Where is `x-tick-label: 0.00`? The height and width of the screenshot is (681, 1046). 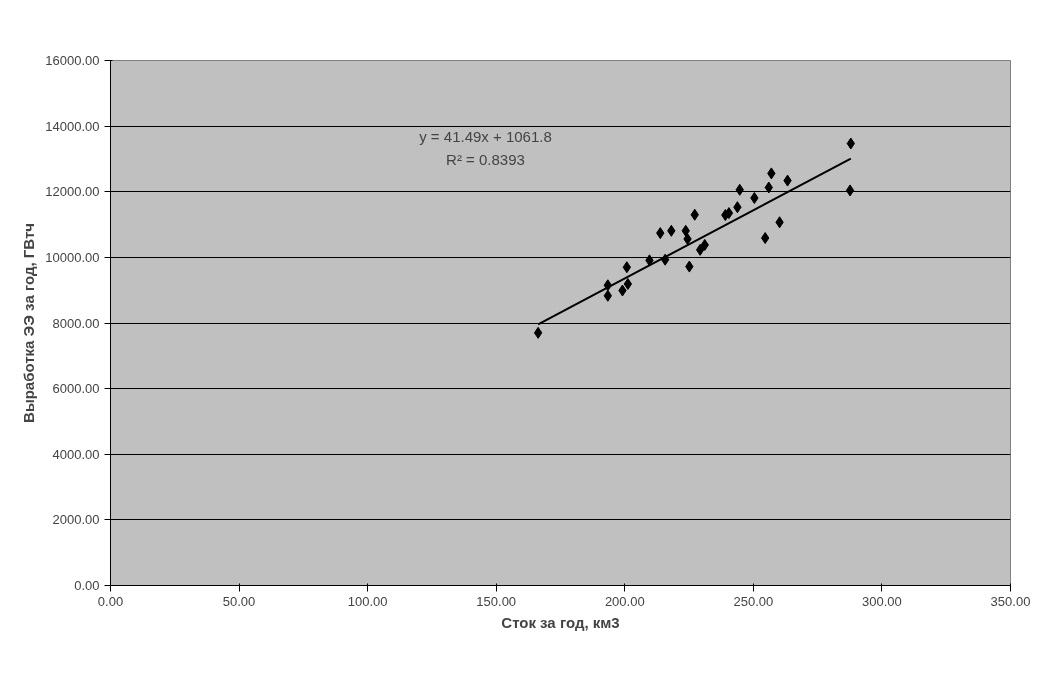
x-tick-label: 0.00 is located at coordinates (110, 601).